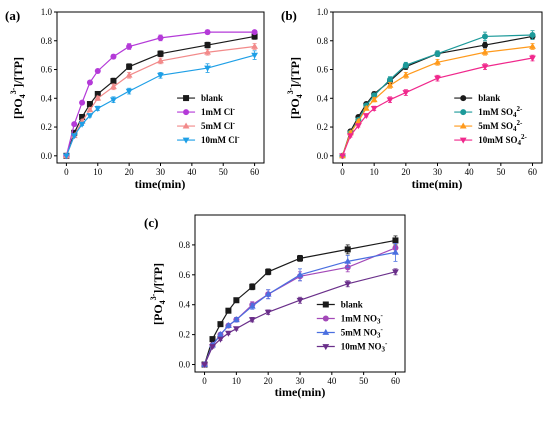 This screenshot has height=421, width=550. What do you see at coordinates (66, 172) in the screenshot?
I see `x-tick-label: 0` at bounding box center [66, 172].